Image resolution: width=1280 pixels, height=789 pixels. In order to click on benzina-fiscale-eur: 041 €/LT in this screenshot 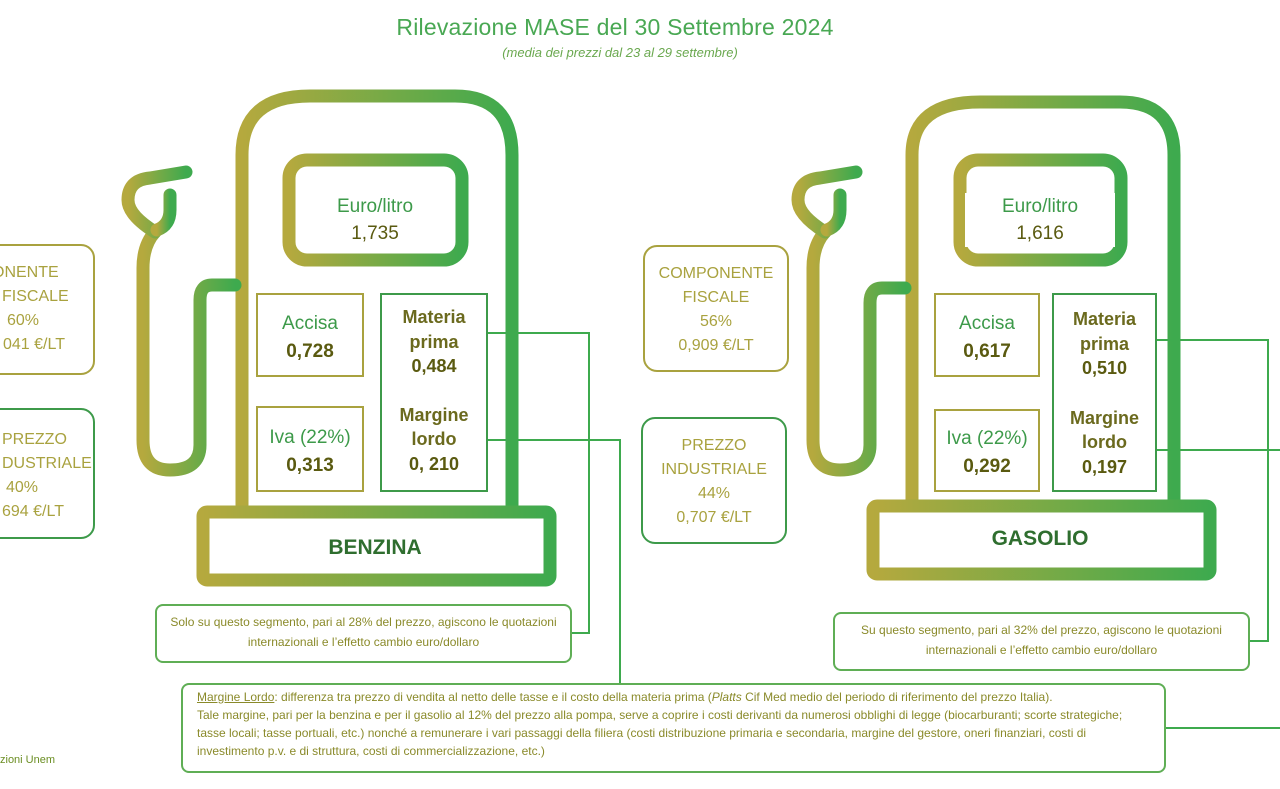, I will do `click(34, 344)`.